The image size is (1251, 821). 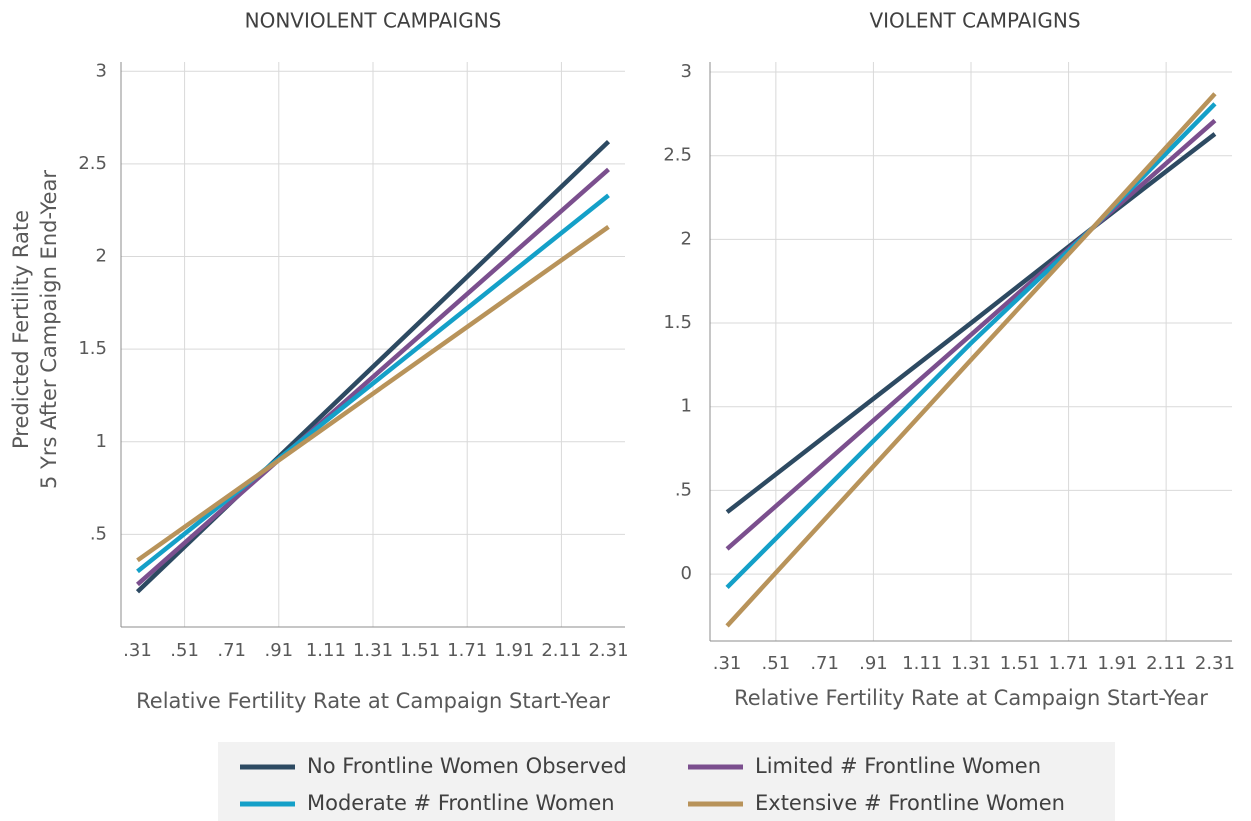 I want to click on chart-title: VIOLENT CAMPAIGNS, so click(x=974, y=21).